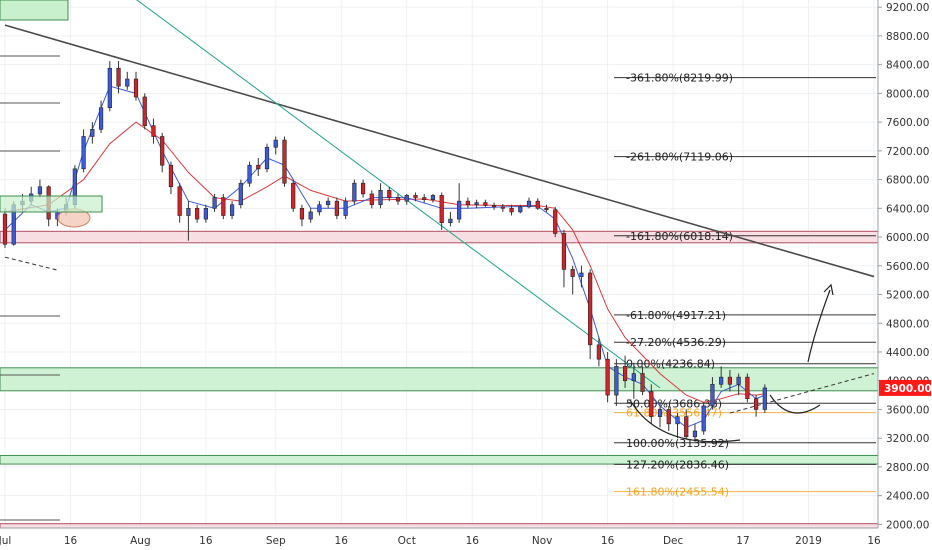 The image size is (932, 550). Describe the element at coordinates (795, 404) in the screenshot. I see `cup-arc-small` at that location.